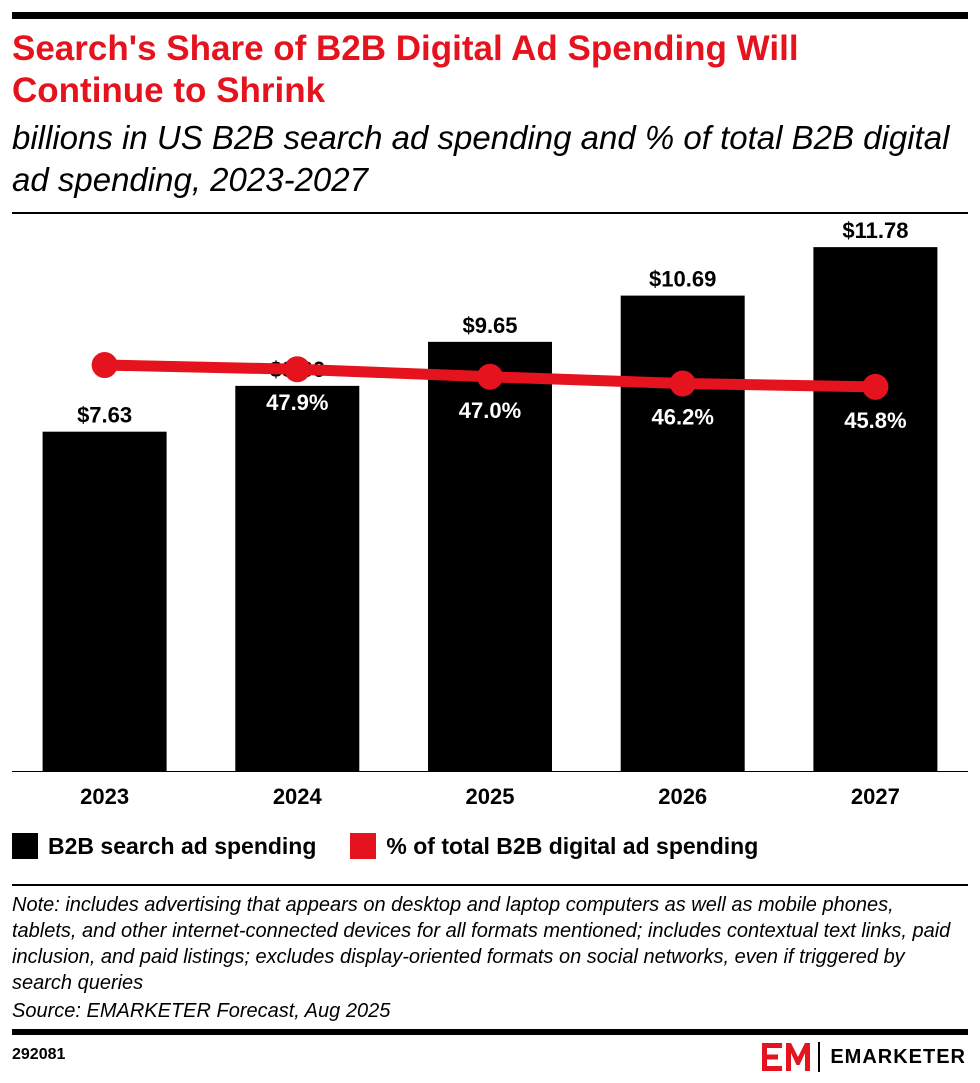 Image resolution: width=980 pixels, height=1083 pixels. I want to click on bar-value-label: $11.78, so click(875, 230).